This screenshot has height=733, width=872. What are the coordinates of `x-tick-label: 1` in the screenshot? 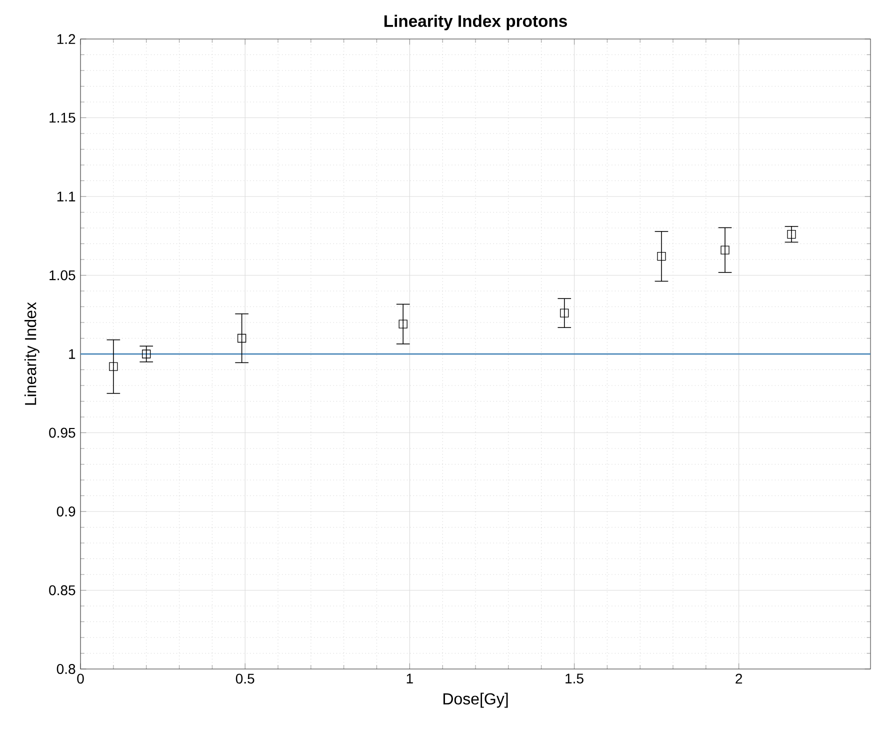 It's located at (409, 679).